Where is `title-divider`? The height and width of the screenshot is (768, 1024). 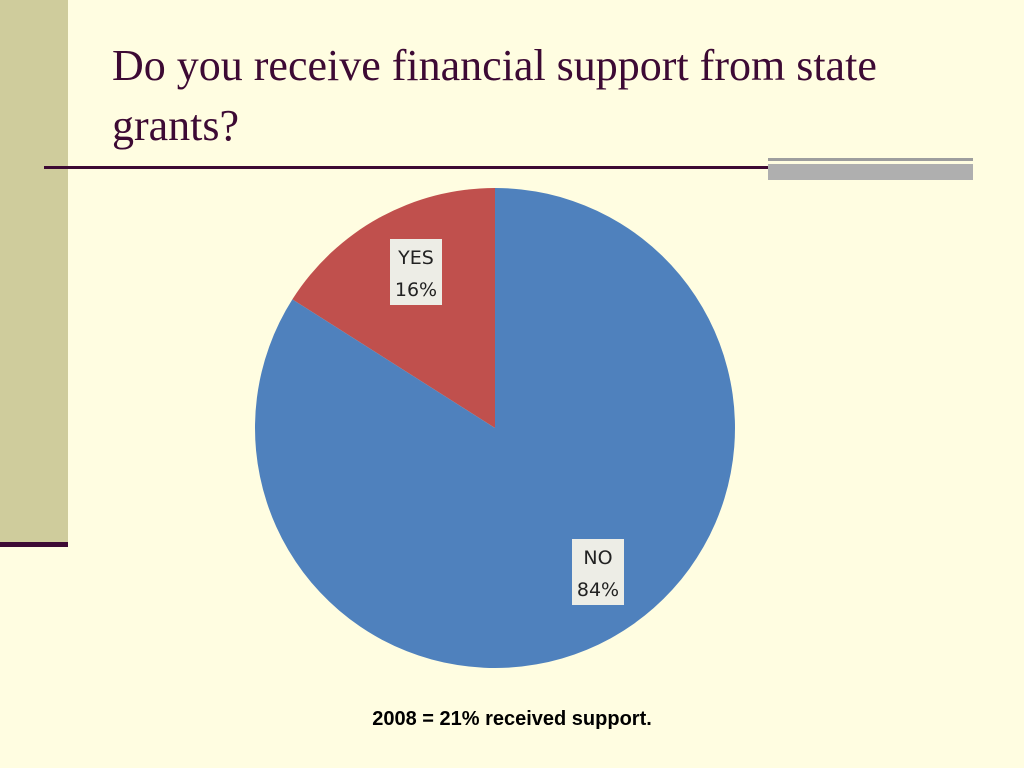
title-divider is located at coordinates (508, 167).